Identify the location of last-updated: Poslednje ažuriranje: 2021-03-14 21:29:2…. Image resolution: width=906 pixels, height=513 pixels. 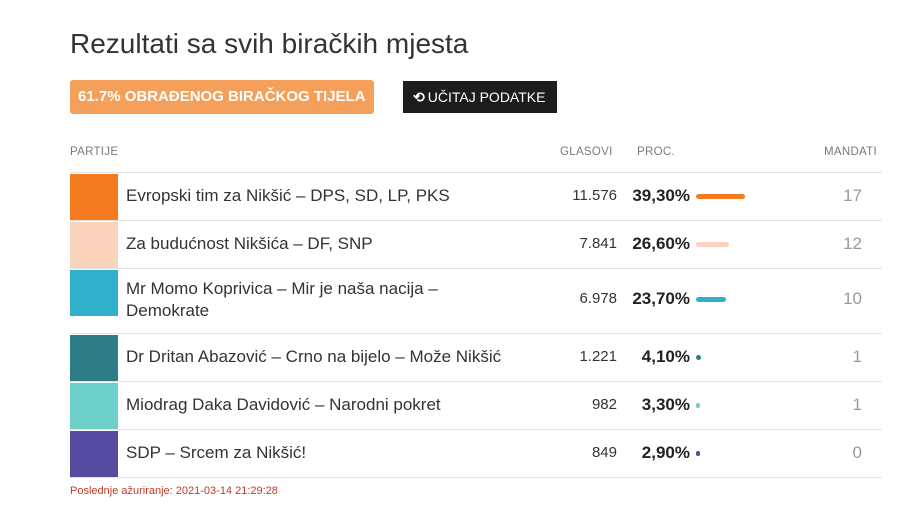
(174, 491).